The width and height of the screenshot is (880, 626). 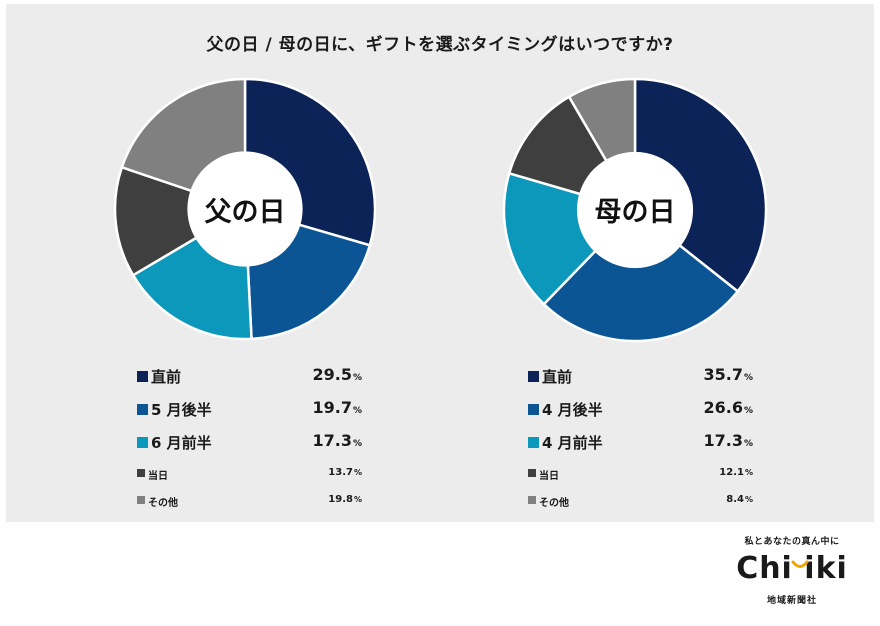 What do you see at coordinates (800, 564) in the screenshot?
I see `smile-icon` at bounding box center [800, 564].